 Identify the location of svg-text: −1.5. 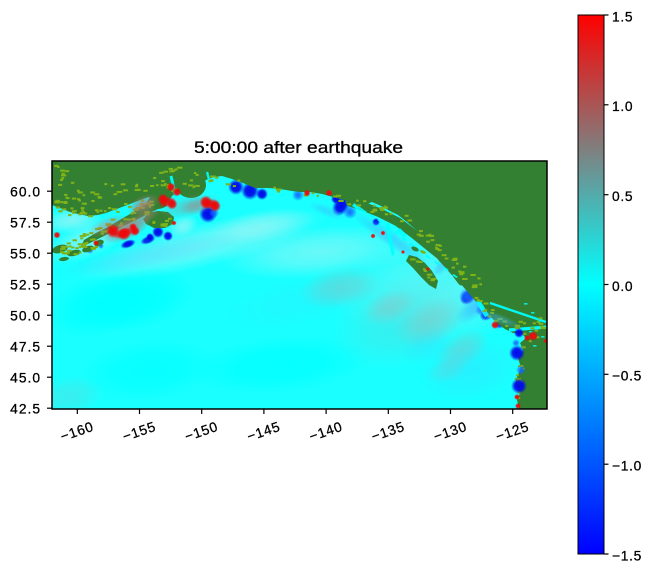
(627, 555).